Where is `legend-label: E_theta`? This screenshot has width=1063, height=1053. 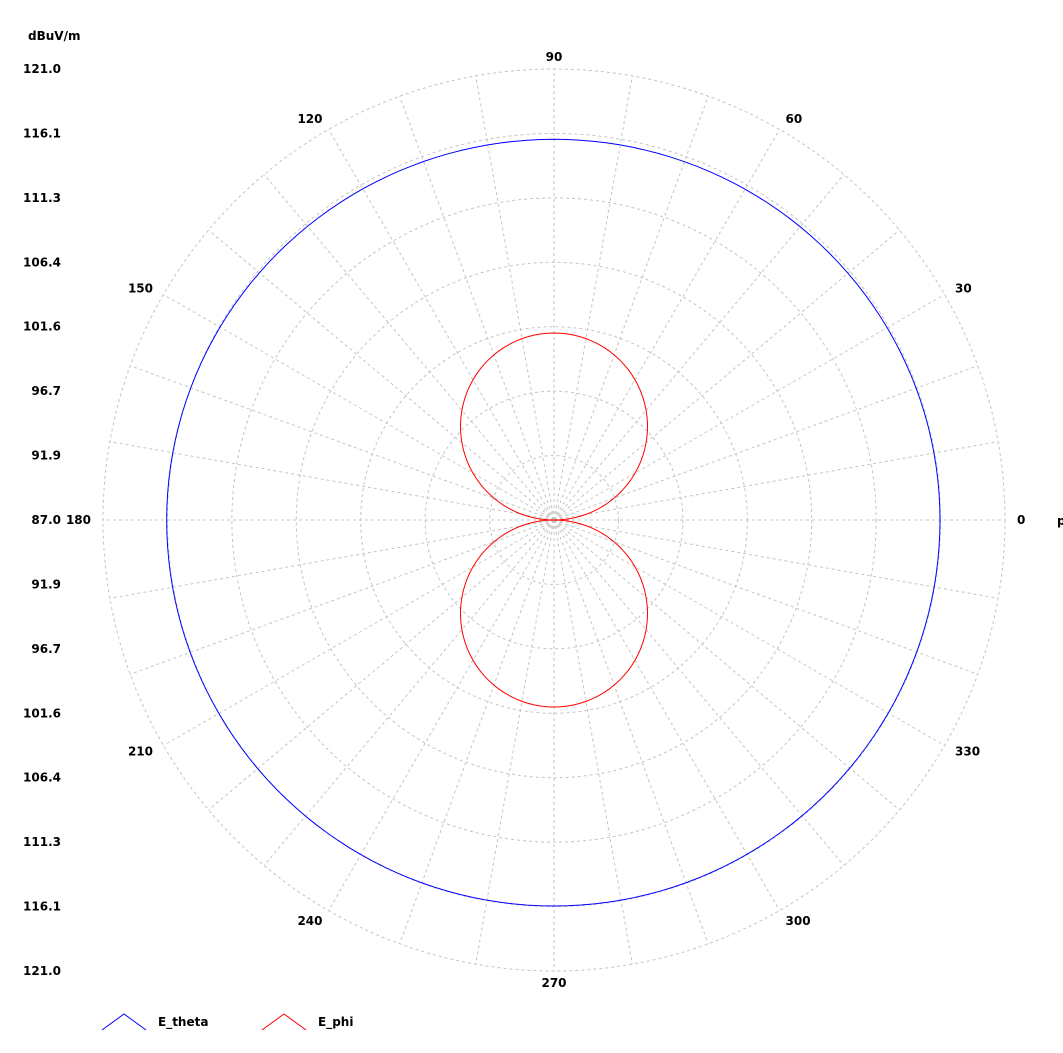
legend-label: E_theta is located at coordinates (183, 1022).